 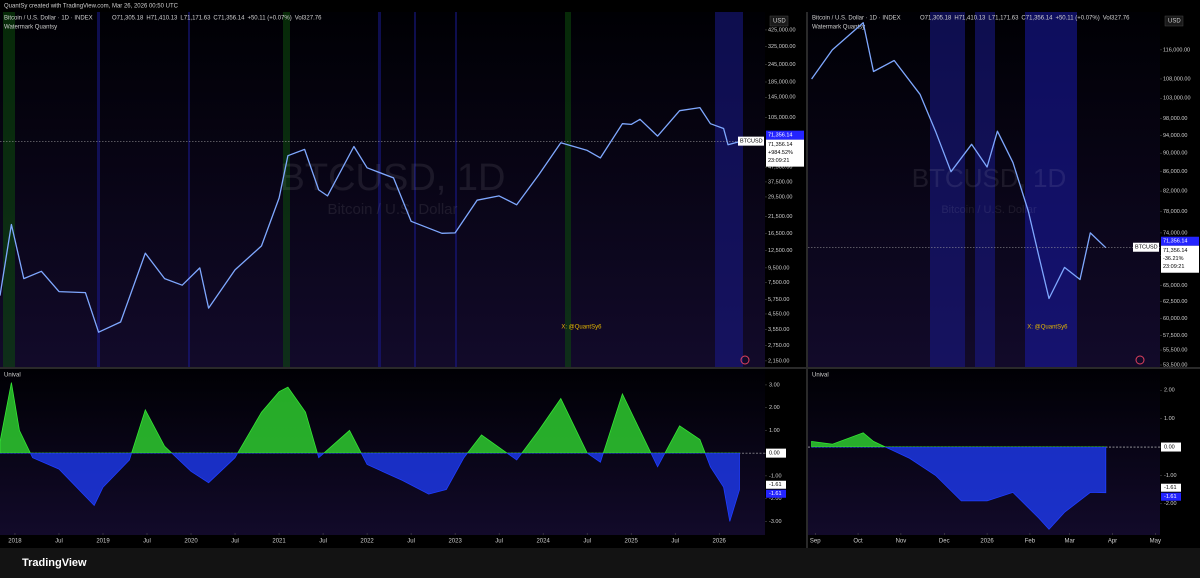 I want to click on y-tick-label: 1.00, so click(x=774, y=431).